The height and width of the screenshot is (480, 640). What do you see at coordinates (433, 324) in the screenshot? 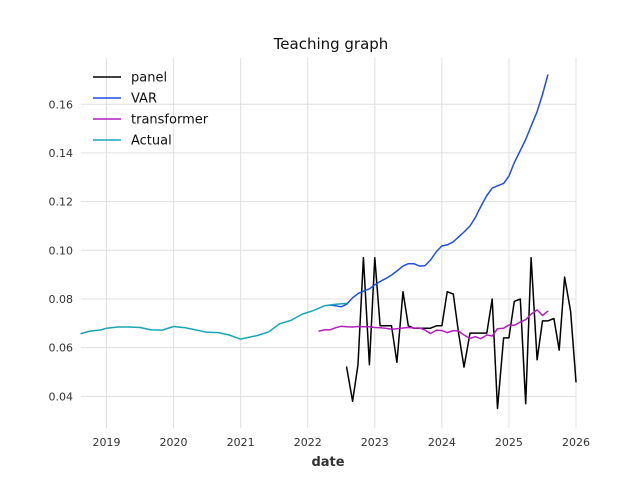
I see `series-line-transformer` at bounding box center [433, 324].